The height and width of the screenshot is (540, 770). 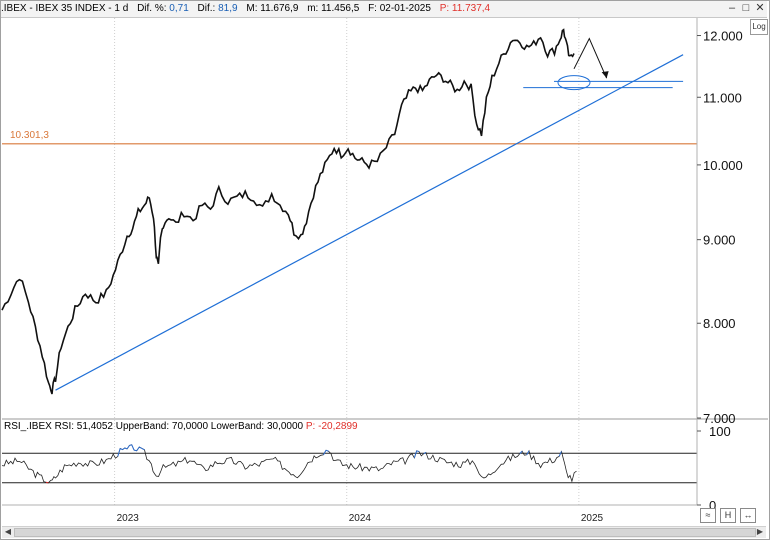 What do you see at coordinates (206, 8) in the screenshot?
I see `dif-label: Dif.:` at bounding box center [206, 8].